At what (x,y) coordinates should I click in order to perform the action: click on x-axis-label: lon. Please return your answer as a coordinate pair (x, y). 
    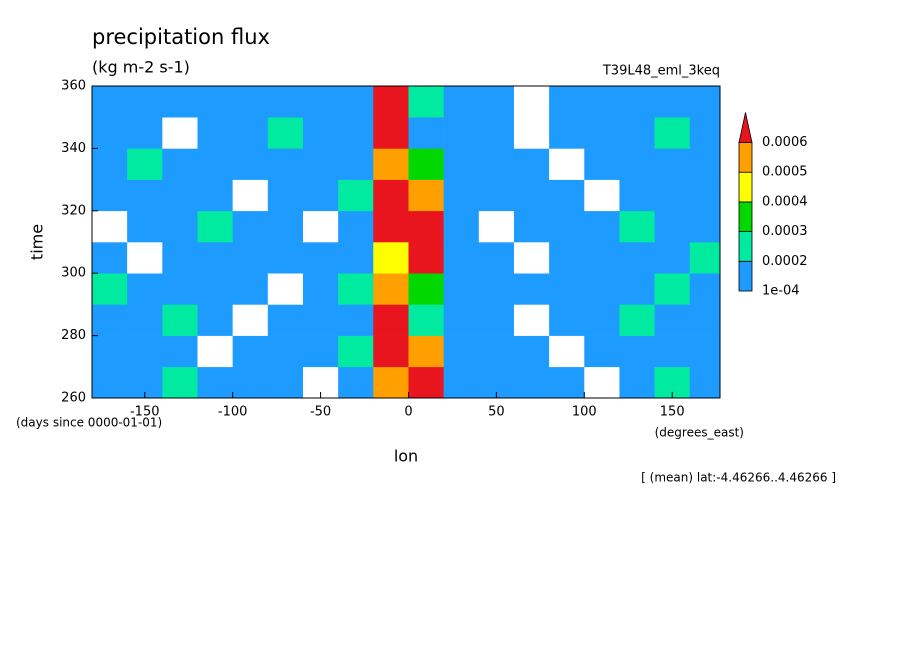
    Looking at the image, I should click on (406, 456).